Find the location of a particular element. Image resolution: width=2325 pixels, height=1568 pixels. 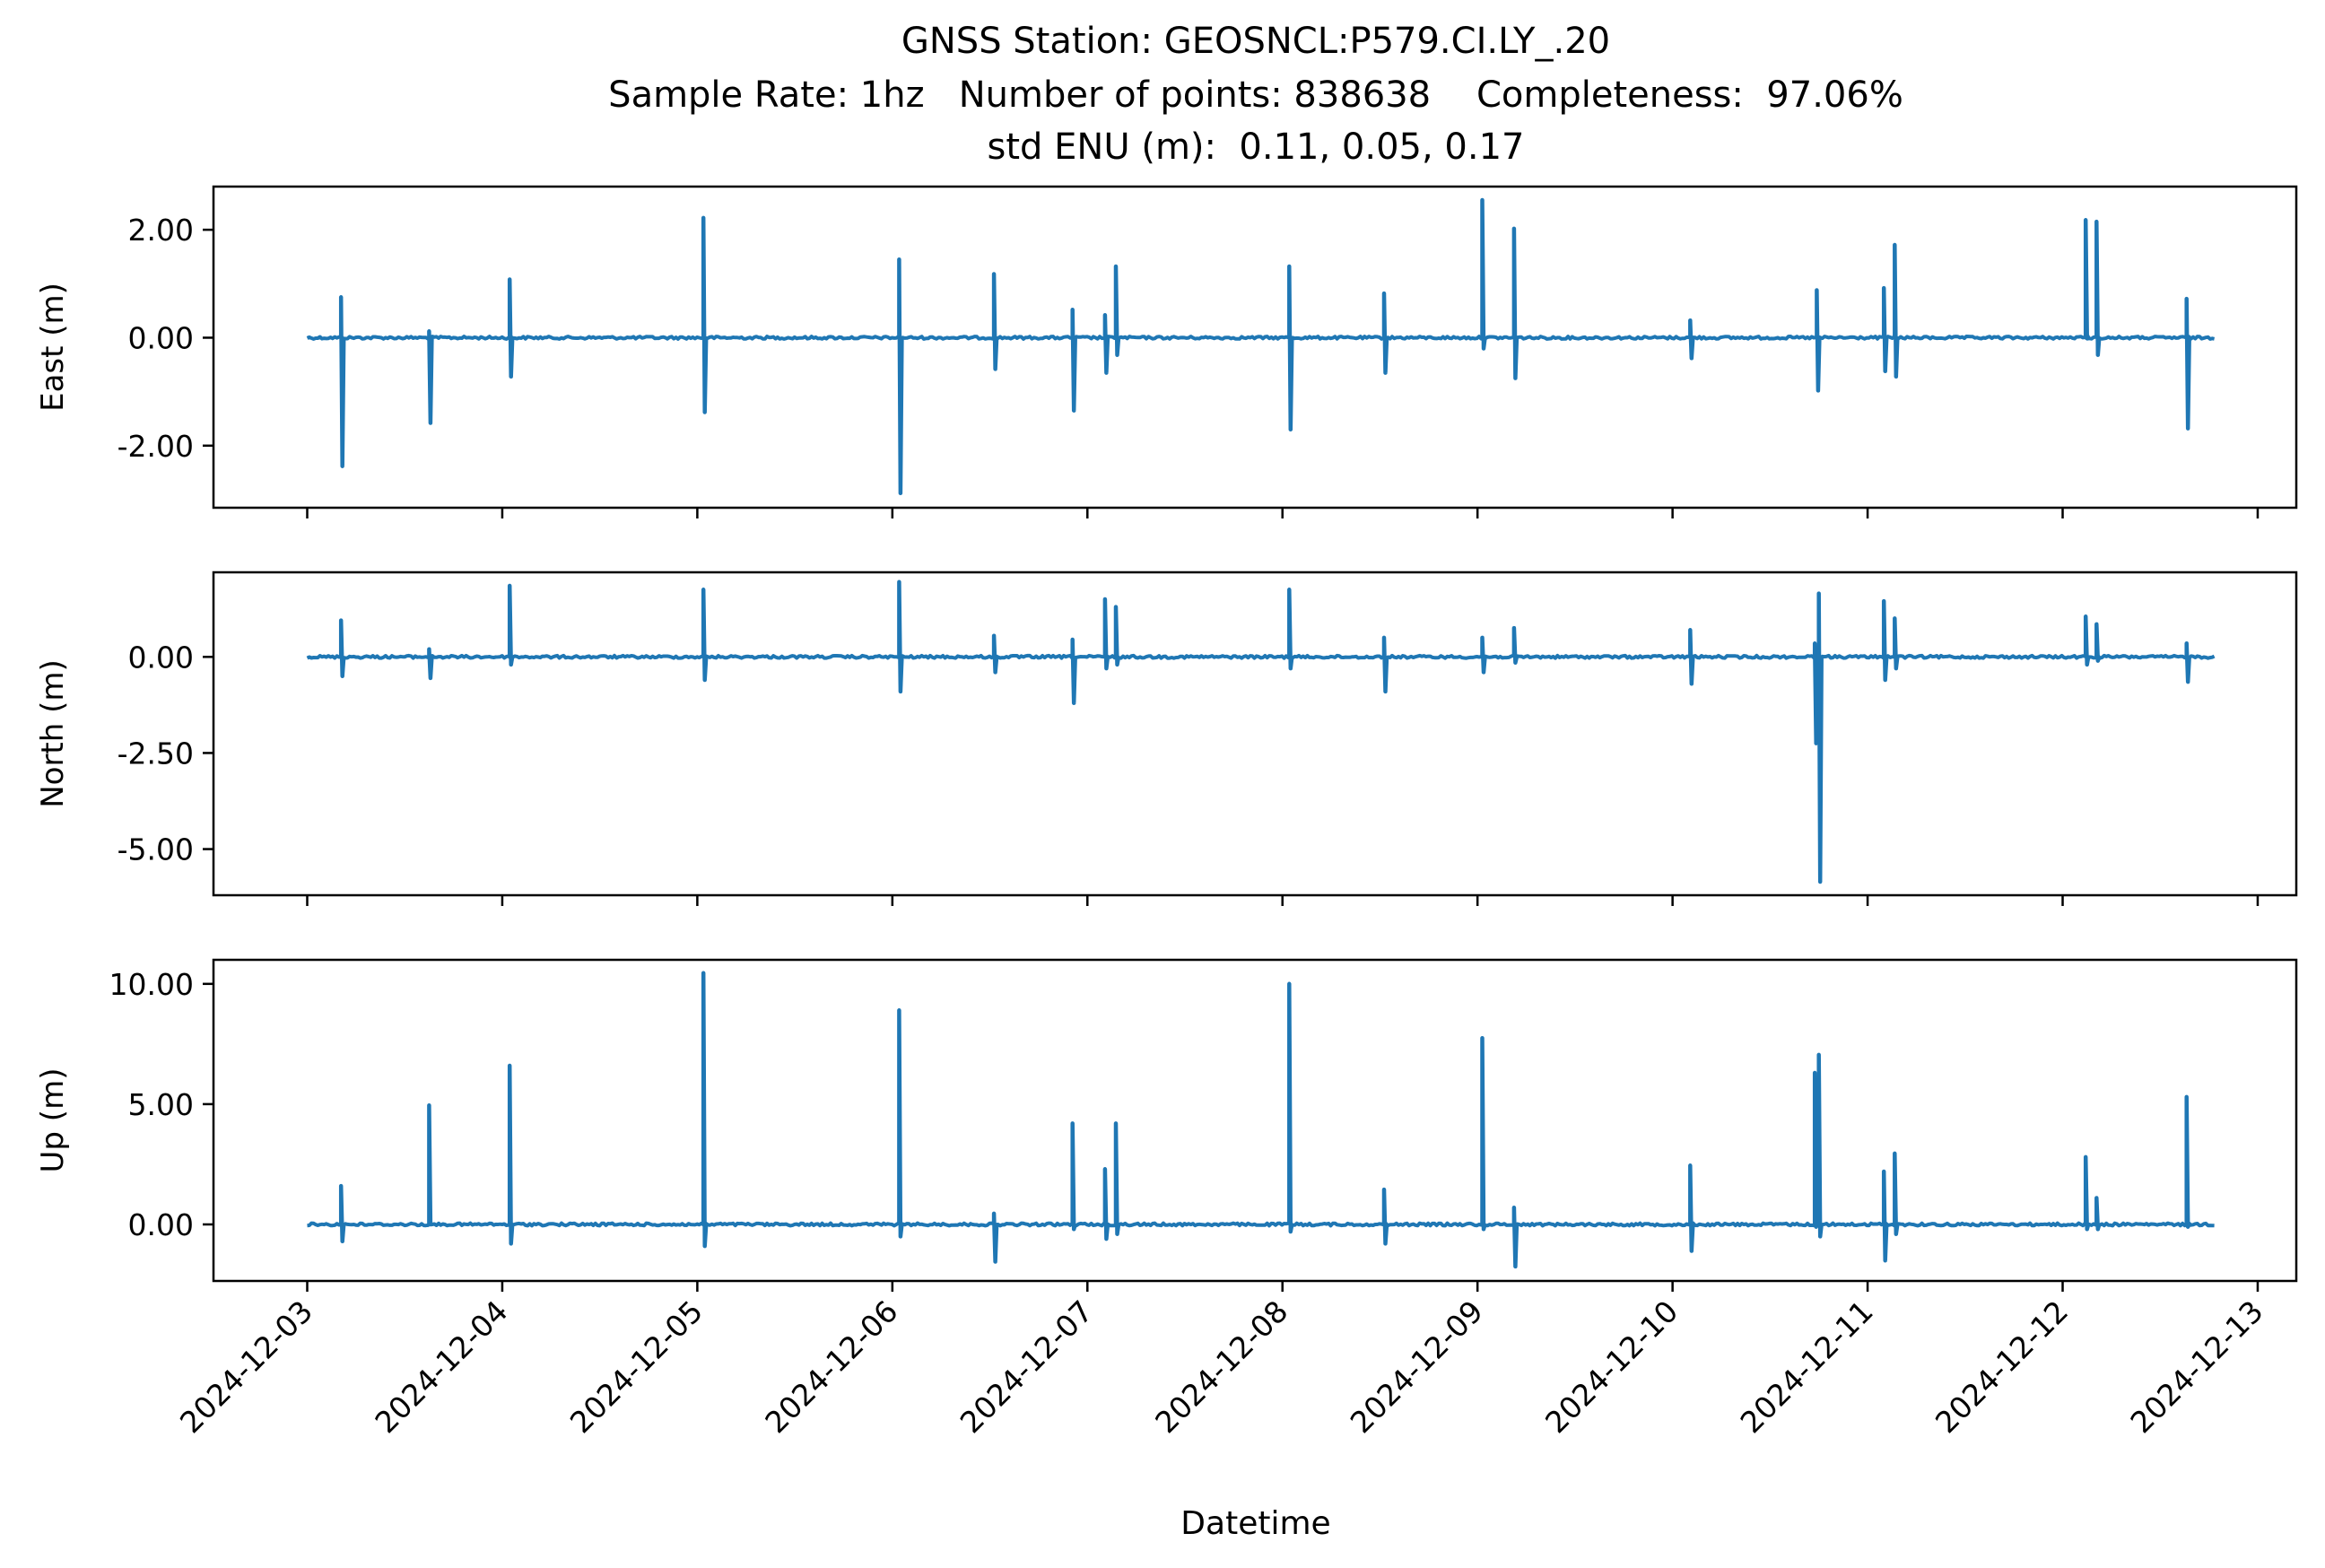

y-axis-label-north: North (m) is located at coordinates (53, 733).